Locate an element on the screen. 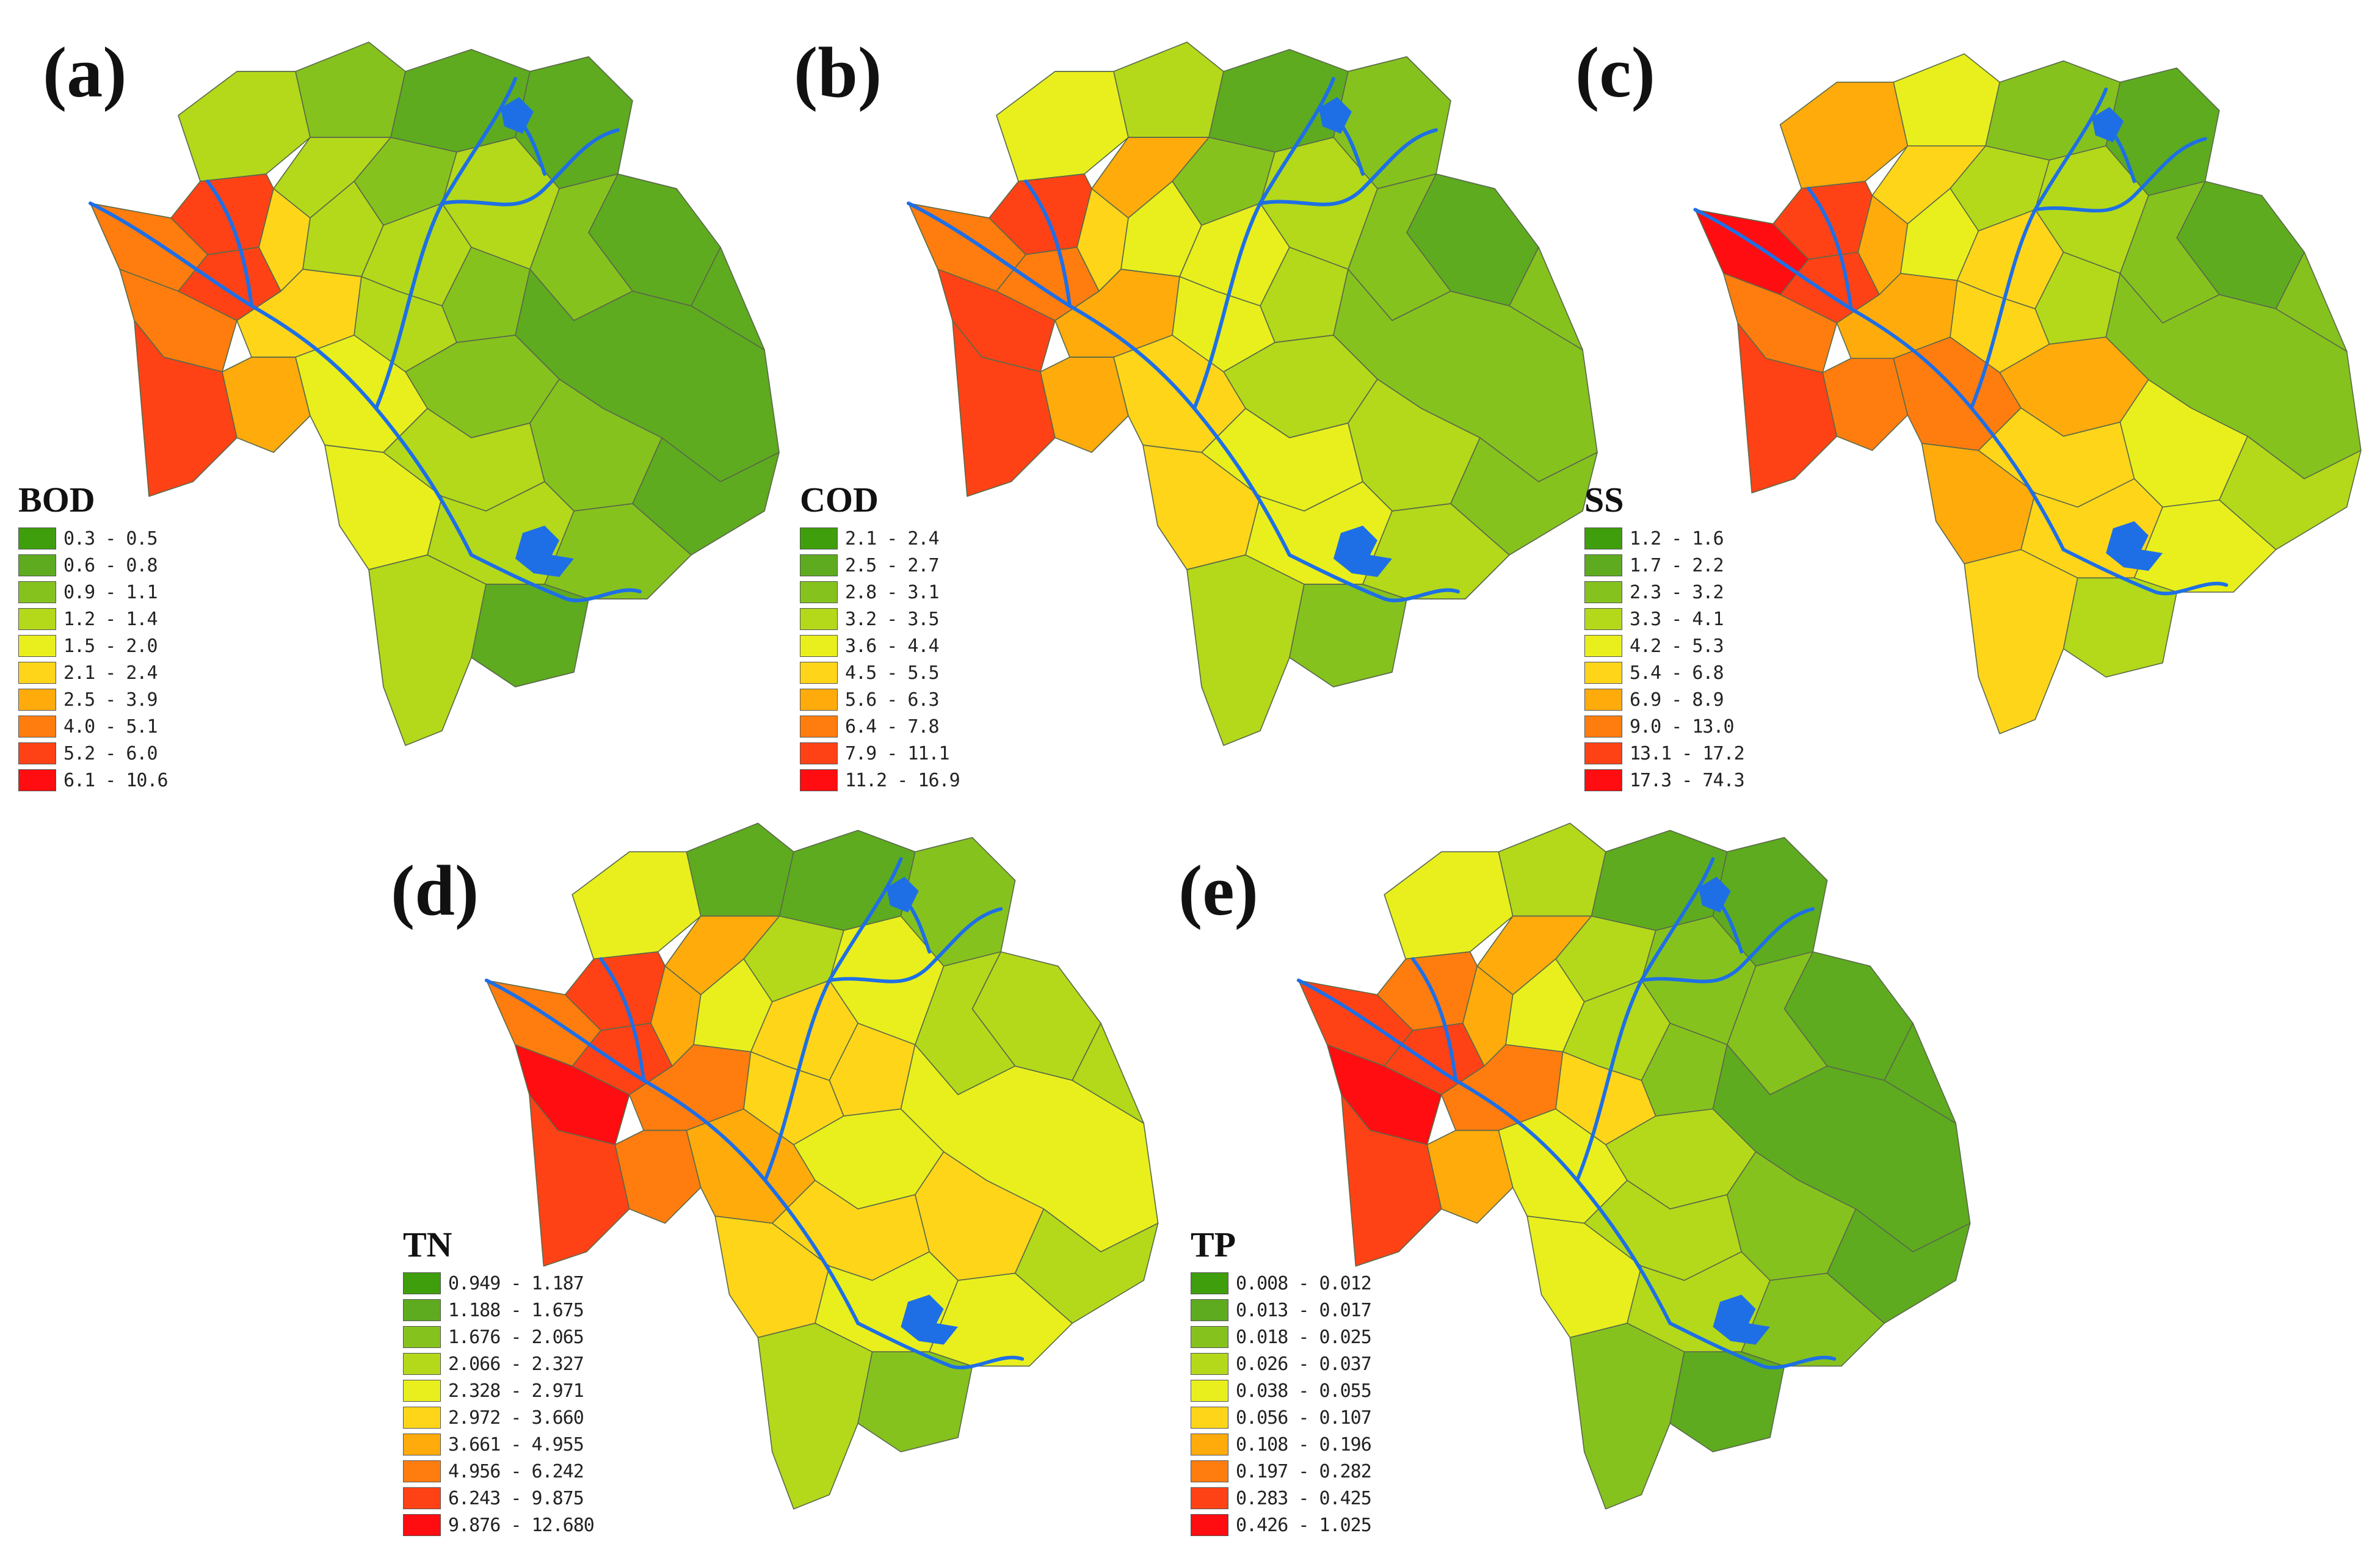  legend-item: 2.328 - 2.971 is located at coordinates (498, 1391).